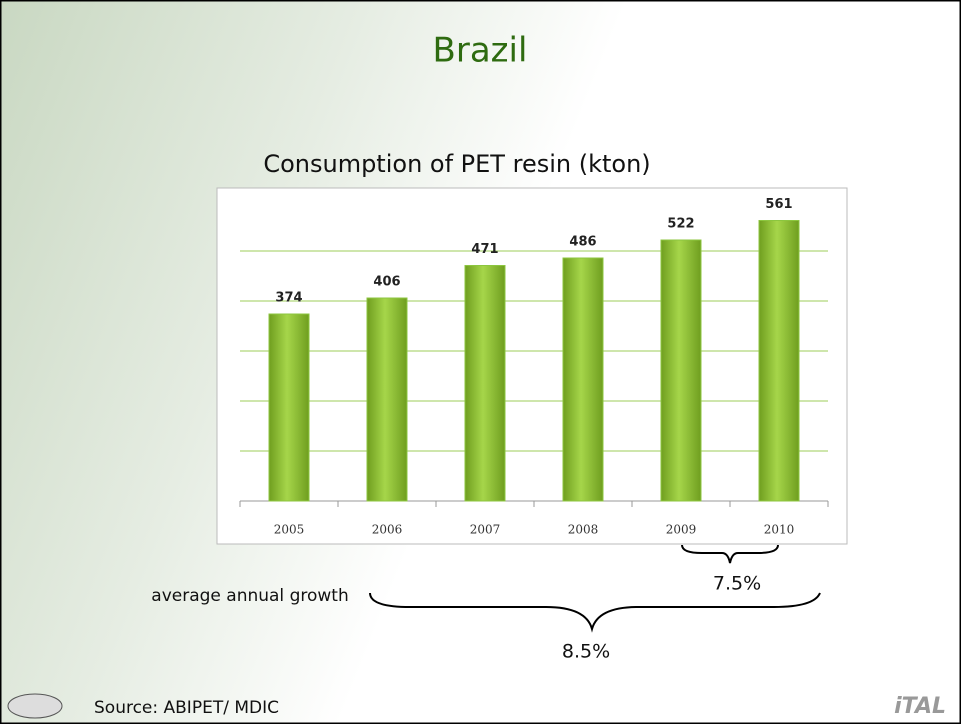 This screenshot has height=728, width=961. I want to click on growth-label-box: average annual growth, so click(250, 596).